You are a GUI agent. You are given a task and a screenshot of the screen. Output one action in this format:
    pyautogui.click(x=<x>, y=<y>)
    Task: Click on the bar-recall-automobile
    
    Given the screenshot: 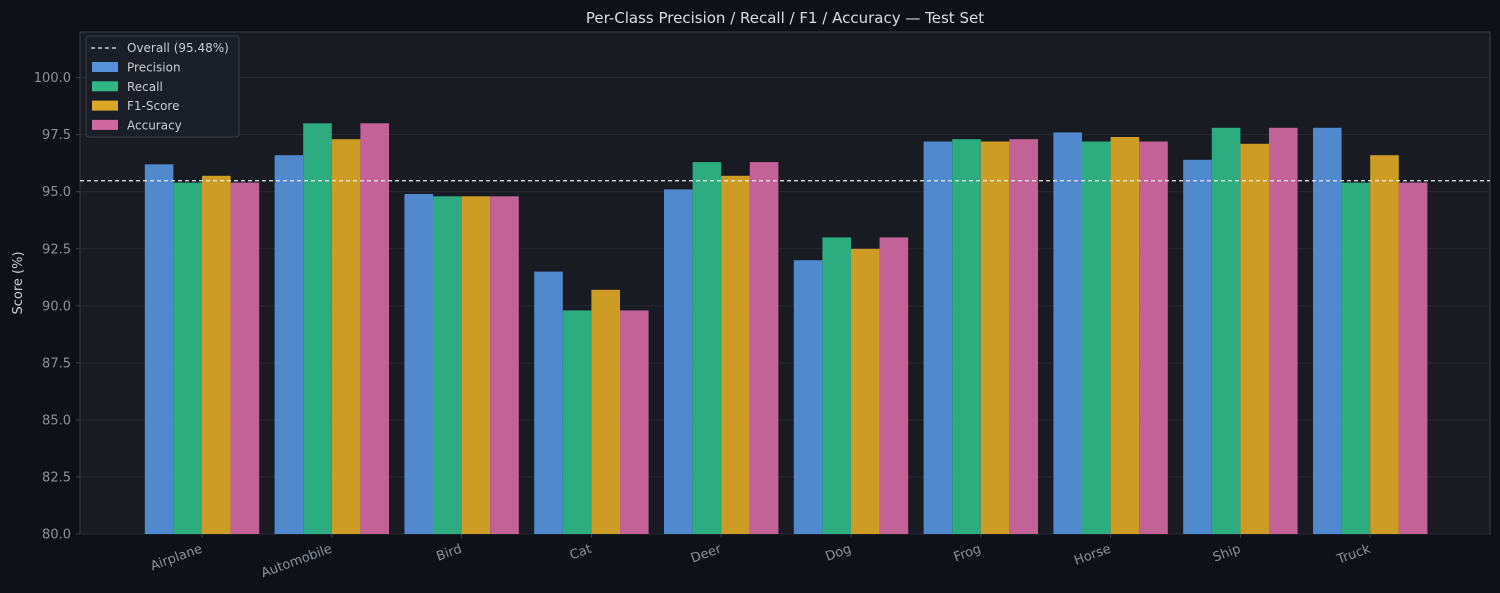 What is the action you would take?
    pyautogui.click(x=317, y=329)
    